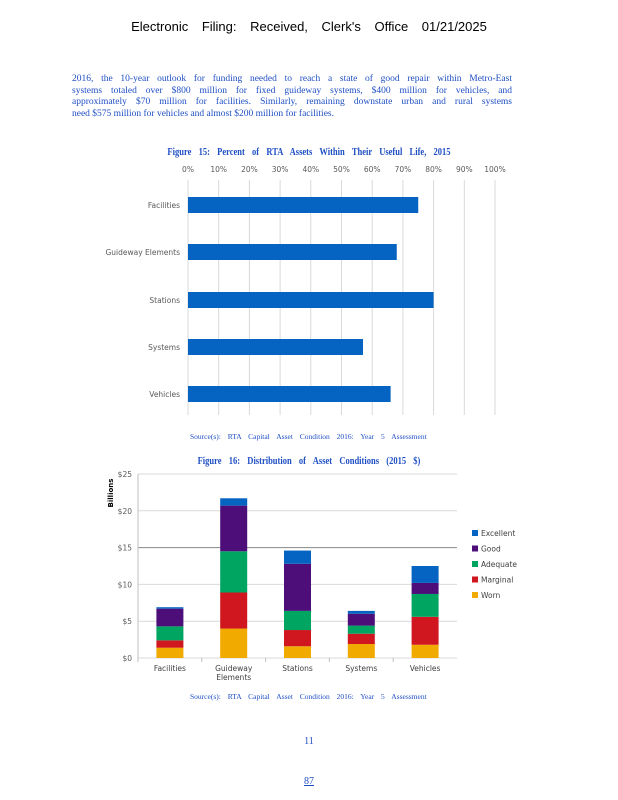 The height and width of the screenshot is (800, 618). I want to click on y-tick-label: $15, so click(125, 548).